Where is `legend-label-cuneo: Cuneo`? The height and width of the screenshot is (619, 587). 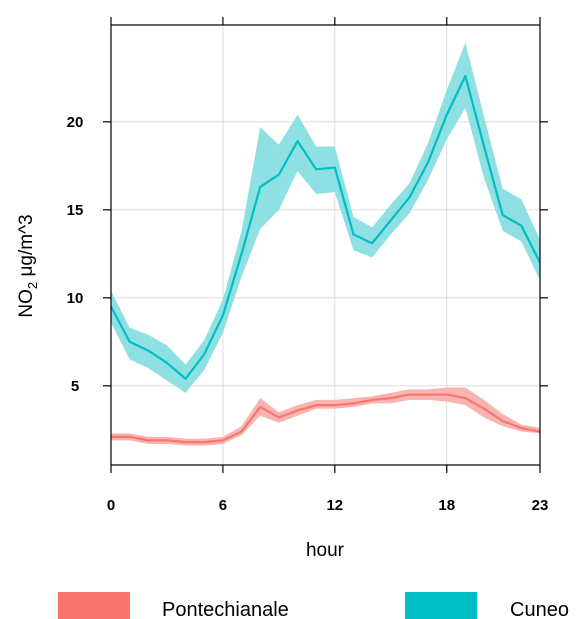 legend-label-cuneo: Cuneo is located at coordinates (539, 609).